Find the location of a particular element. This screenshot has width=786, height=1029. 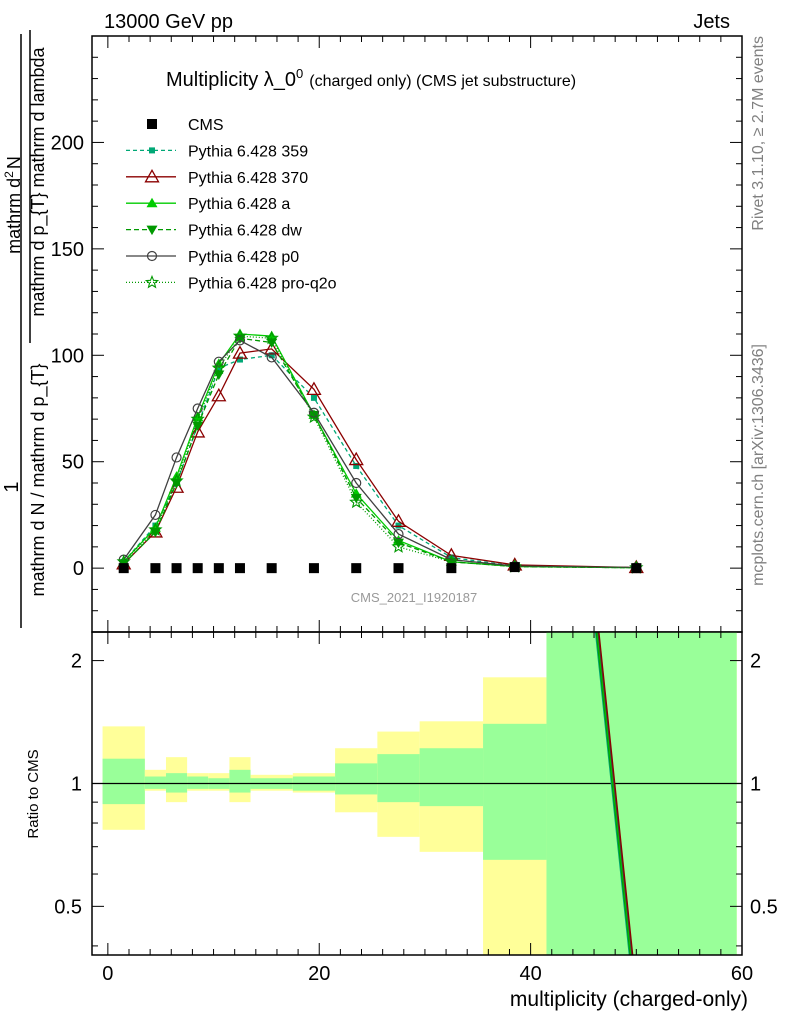

legend-label: CMS is located at coordinates (206, 125).